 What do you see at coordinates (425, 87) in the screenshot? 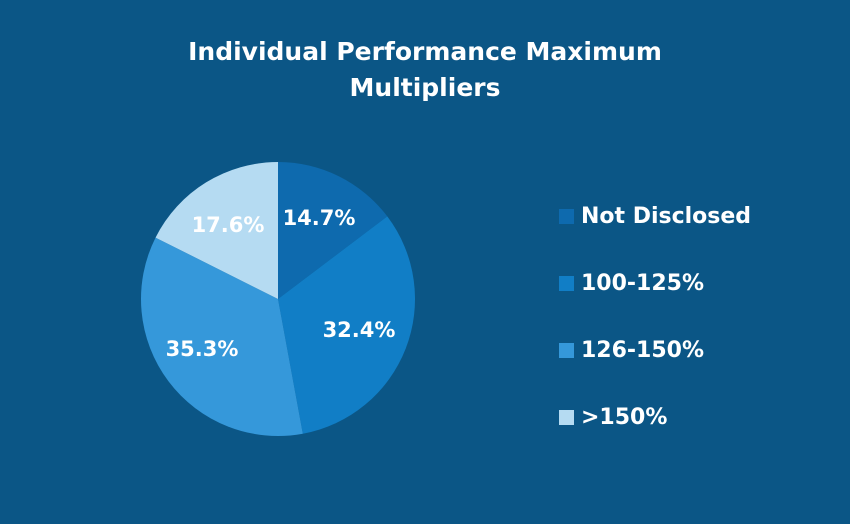
I see `chart-title-line-2: Multipliers` at bounding box center [425, 87].